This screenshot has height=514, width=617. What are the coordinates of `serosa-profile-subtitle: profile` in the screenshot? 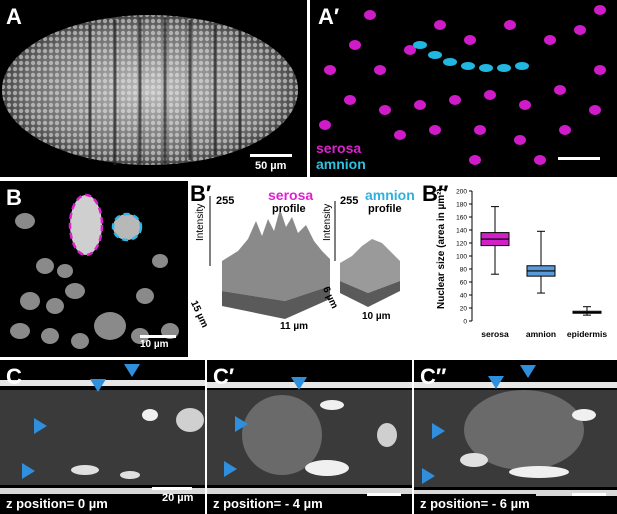 It's located at (289, 209).